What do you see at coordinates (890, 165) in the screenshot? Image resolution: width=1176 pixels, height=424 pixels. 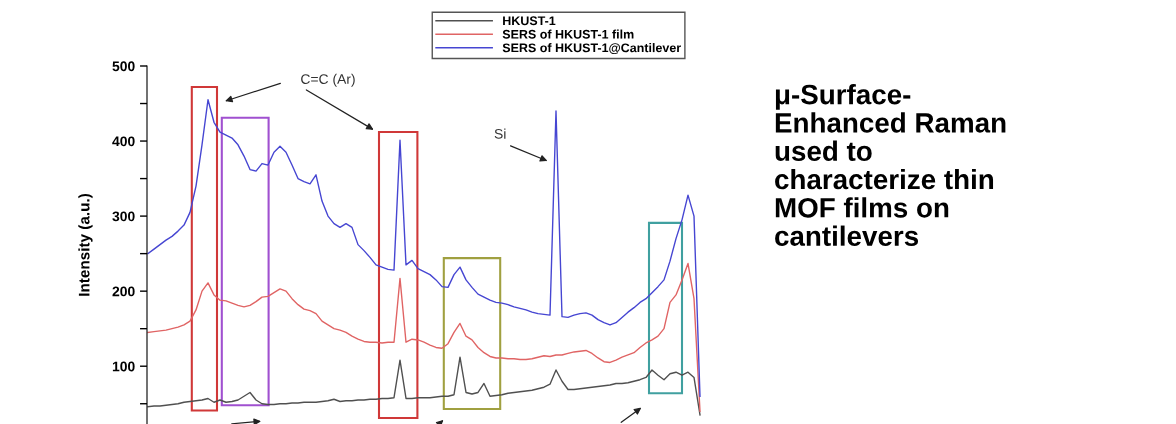 I see `text: μ-Surface- Enhanced Raman used to characterize thin MOF films on cantilevers` at bounding box center [890, 165].